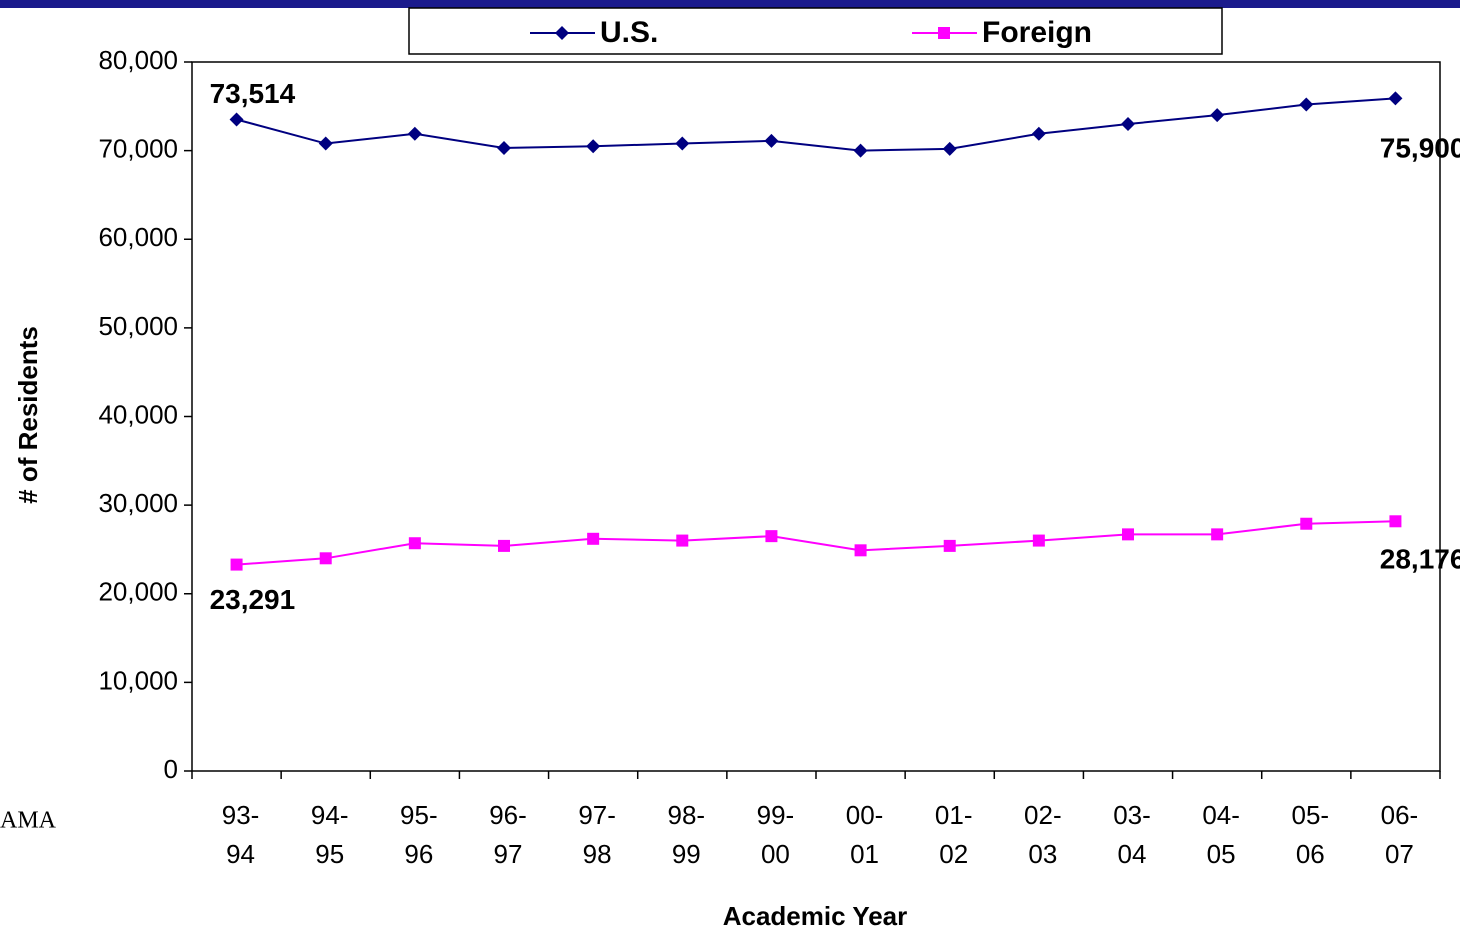 This screenshot has width=1460, height=938. Describe the element at coordinates (1132, 834) in the screenshot. I see `x-tick-label: 03- 04` at that location.